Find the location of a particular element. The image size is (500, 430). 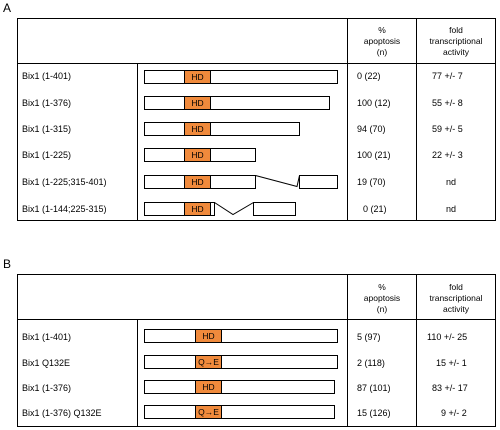

row-label: Bix1 (1-225) is located at coordinates (46, 155).